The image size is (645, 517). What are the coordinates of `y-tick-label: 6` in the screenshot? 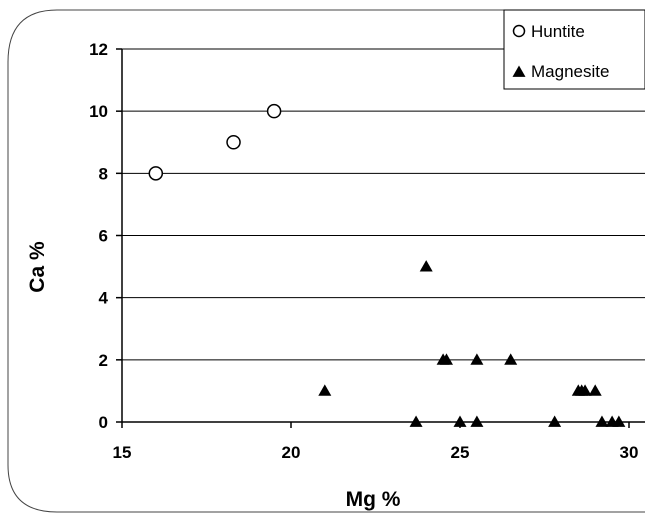 It's located at (103, 236).